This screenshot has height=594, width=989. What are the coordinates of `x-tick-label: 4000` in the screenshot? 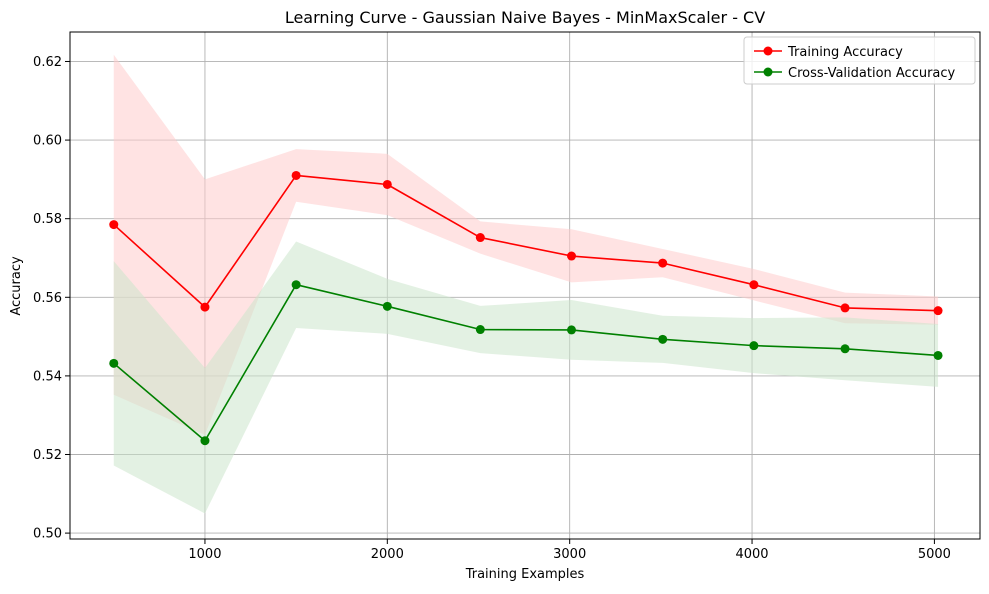 It's located at (751, 554).